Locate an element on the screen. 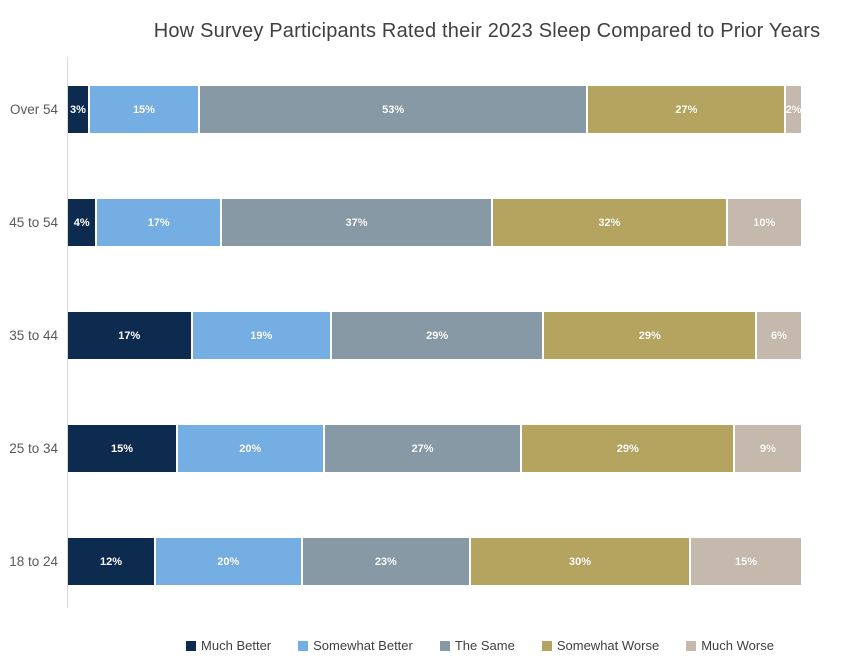  bar-segment-value: 30% is located at coordinates (580, 561).